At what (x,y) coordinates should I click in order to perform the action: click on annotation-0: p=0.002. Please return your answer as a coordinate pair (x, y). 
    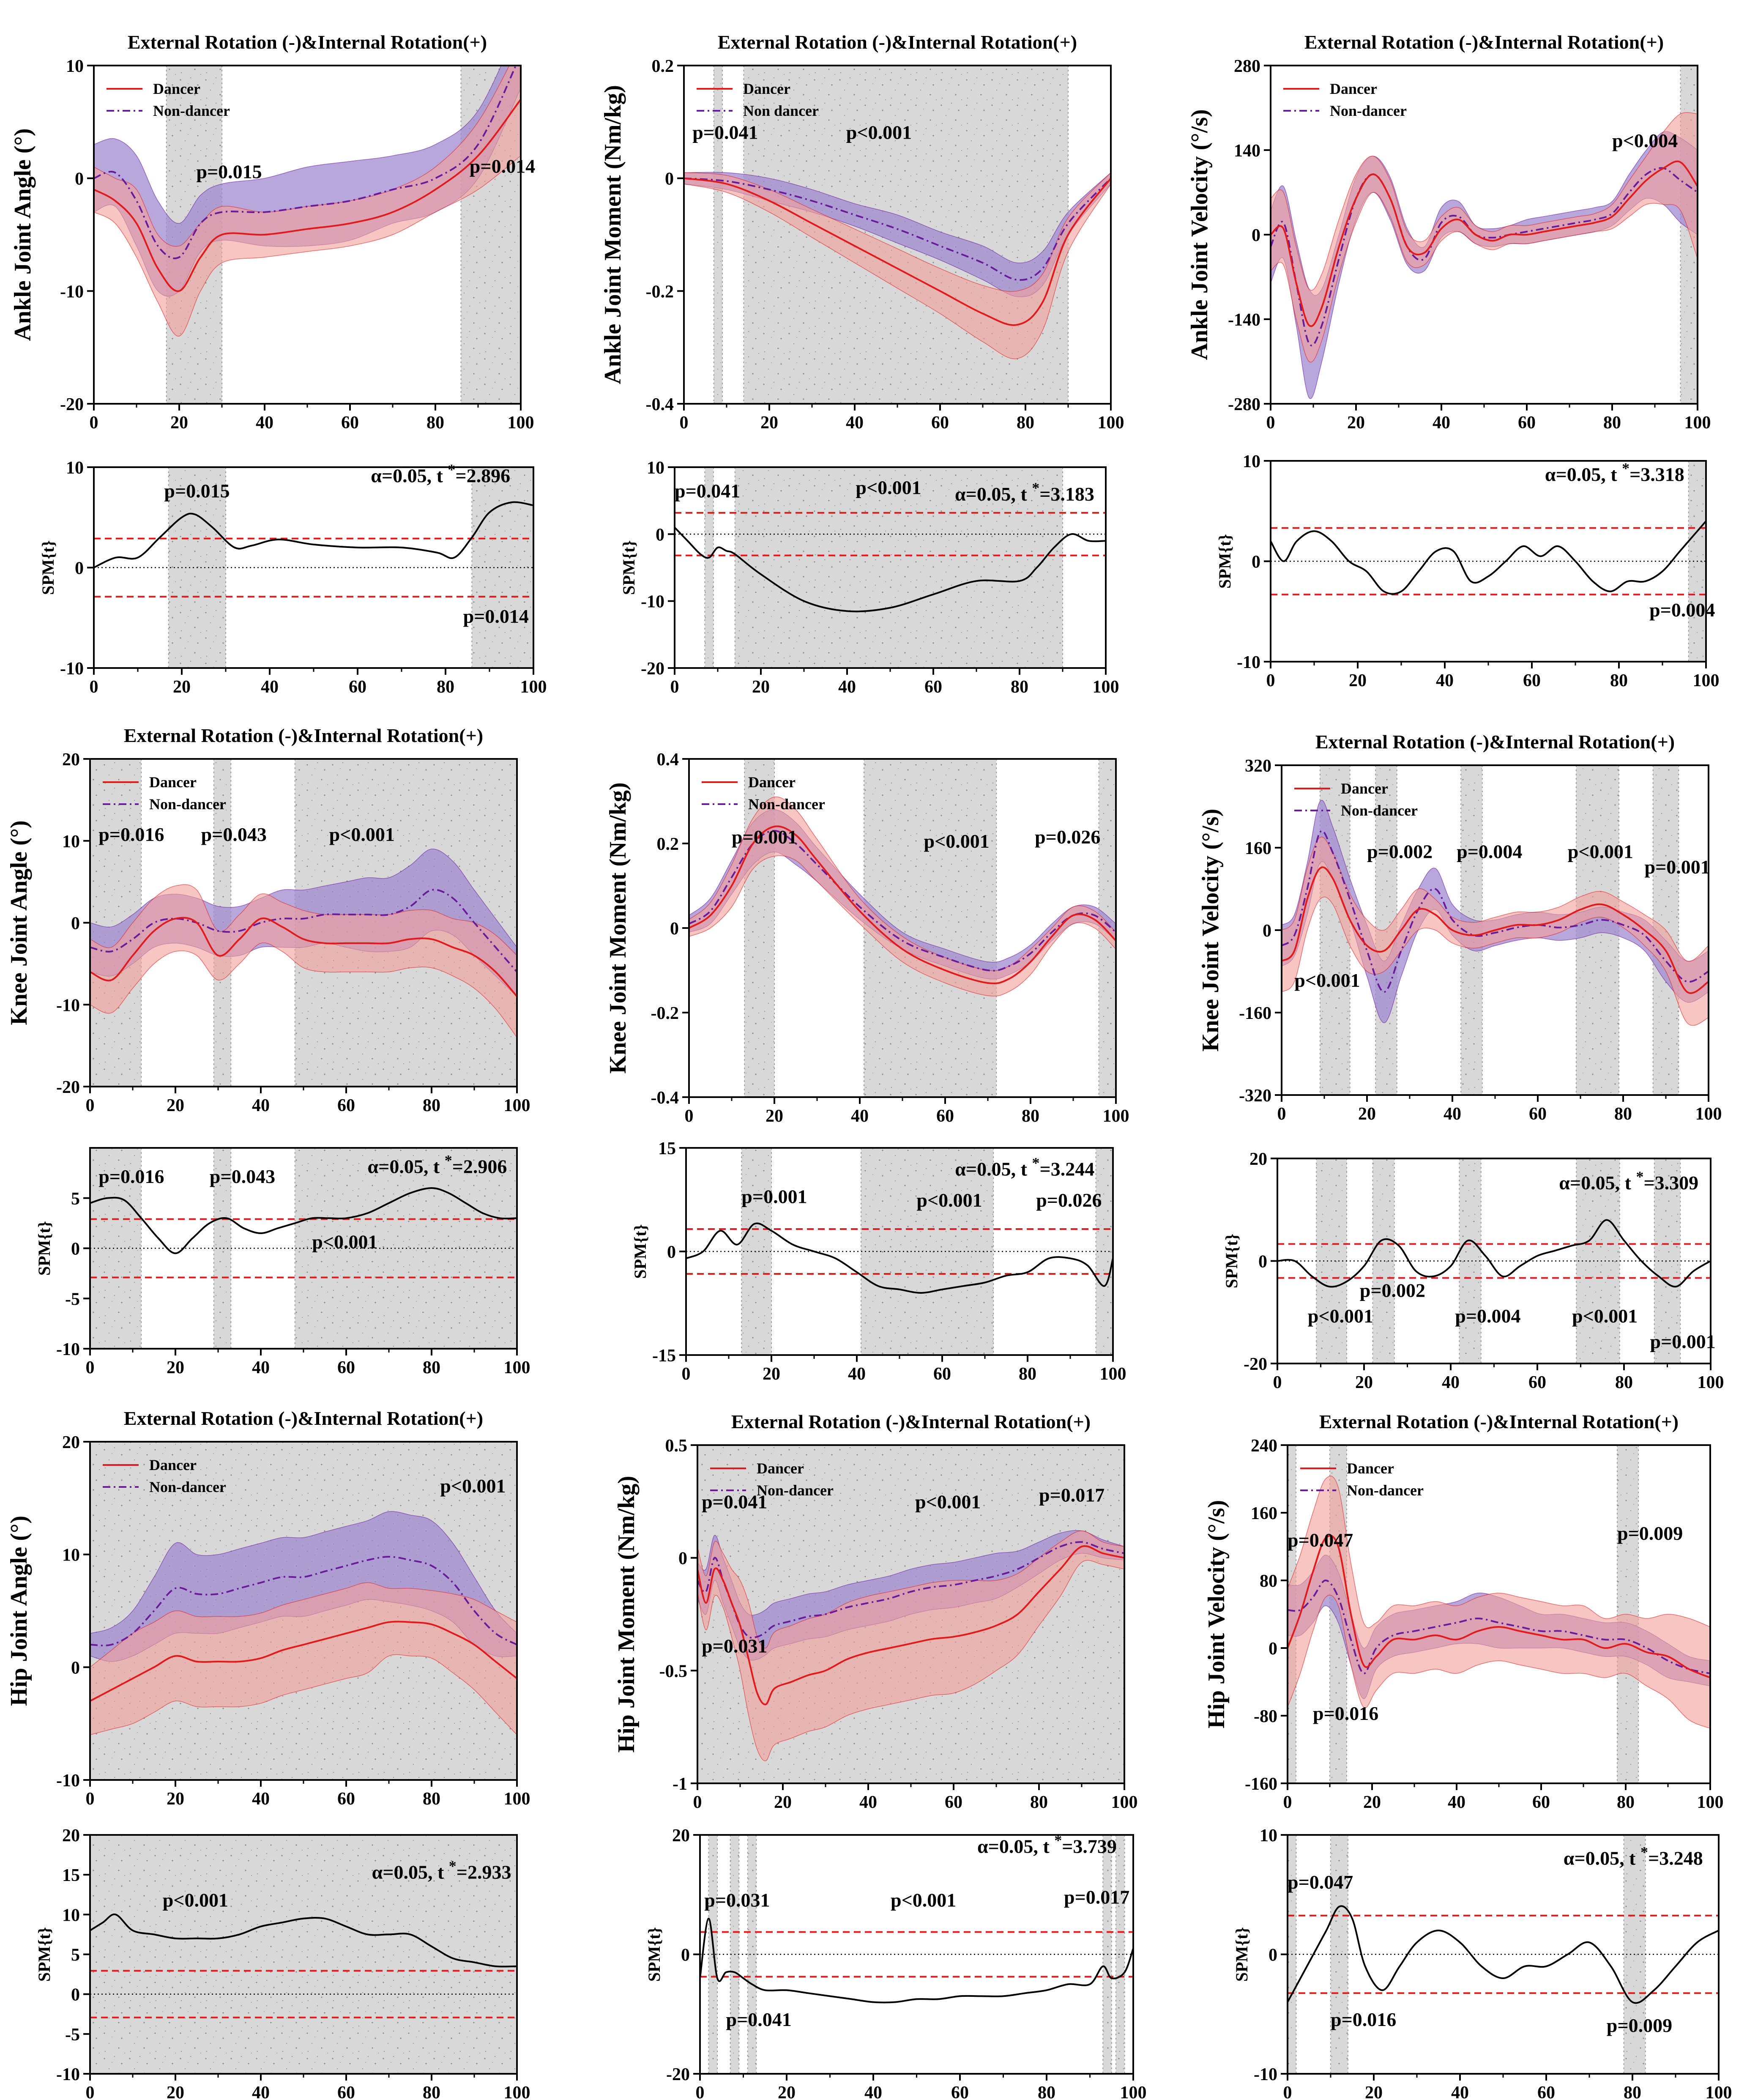
    Looking at the image, I should click on (1400, 852).